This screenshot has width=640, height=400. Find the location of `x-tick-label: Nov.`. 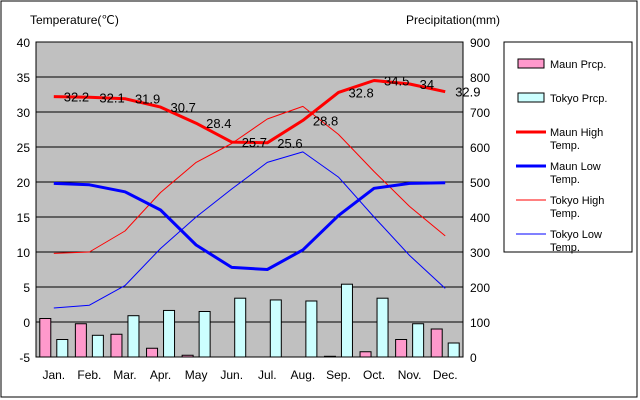

x-tick-label: Nov. is located at coordinates (410, 375).